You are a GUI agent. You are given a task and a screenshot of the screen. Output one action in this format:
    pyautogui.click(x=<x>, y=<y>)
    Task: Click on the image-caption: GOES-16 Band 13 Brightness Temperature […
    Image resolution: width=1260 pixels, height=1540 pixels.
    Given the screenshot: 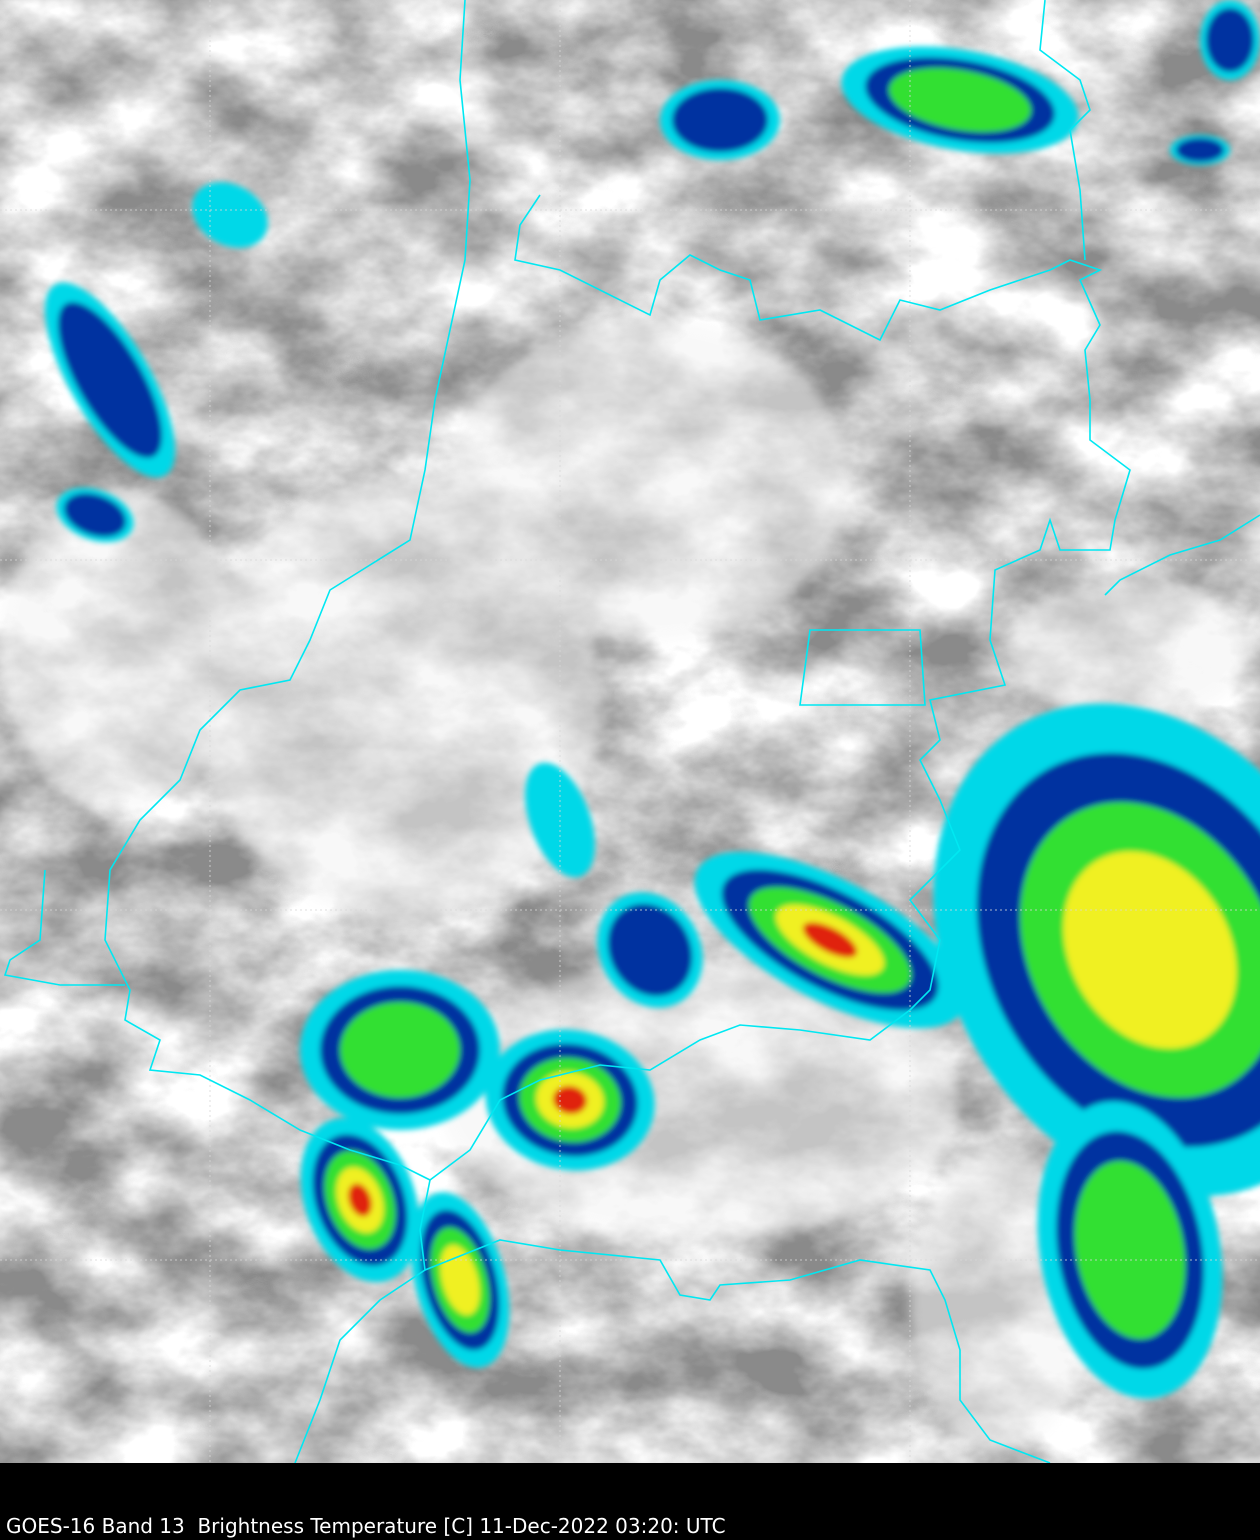 What is the action you would take?
    pyautogui.click(x=366, y=1526)
    